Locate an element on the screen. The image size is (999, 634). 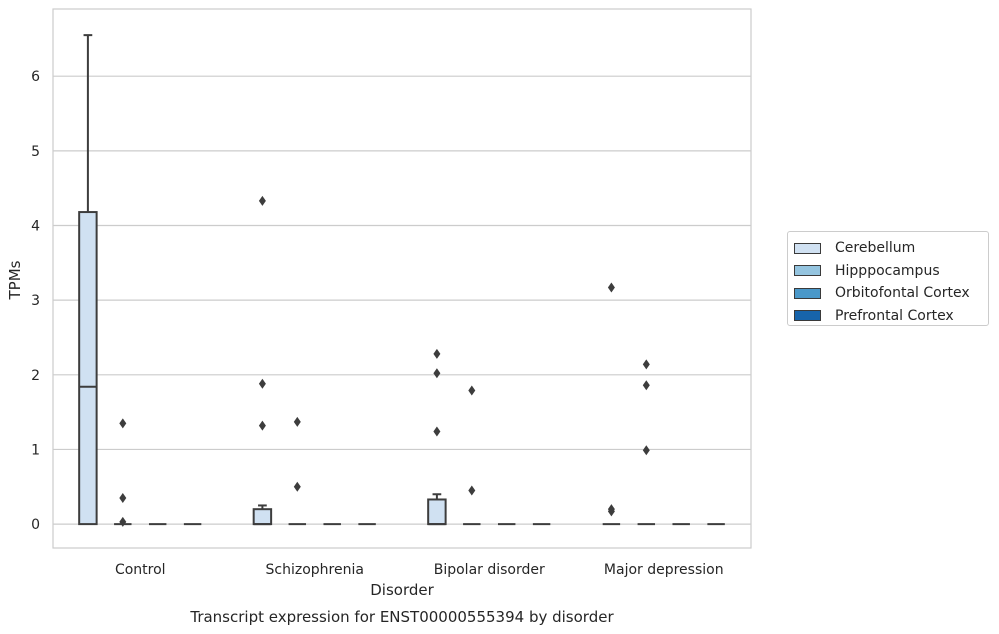
x-tick-label: Schizophrenia is located at coordinates (315, 570).